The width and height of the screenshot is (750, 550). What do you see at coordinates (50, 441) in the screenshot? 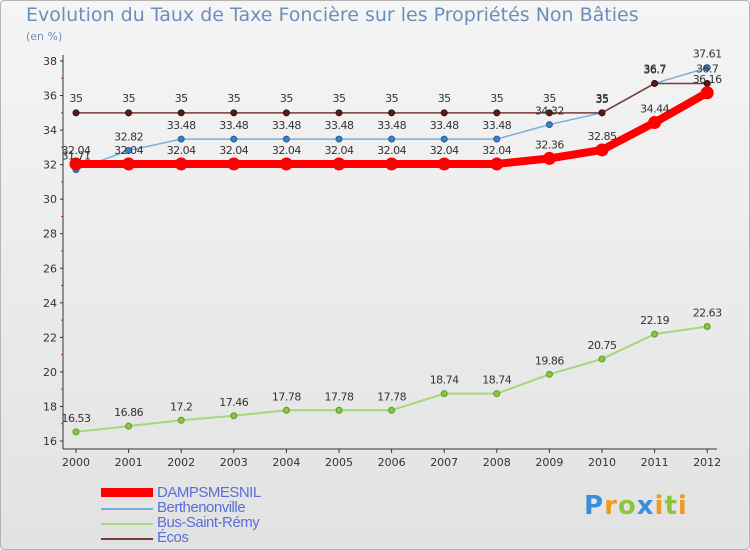
I see `y-tick-label: 16` at bounding box center [50, 441].